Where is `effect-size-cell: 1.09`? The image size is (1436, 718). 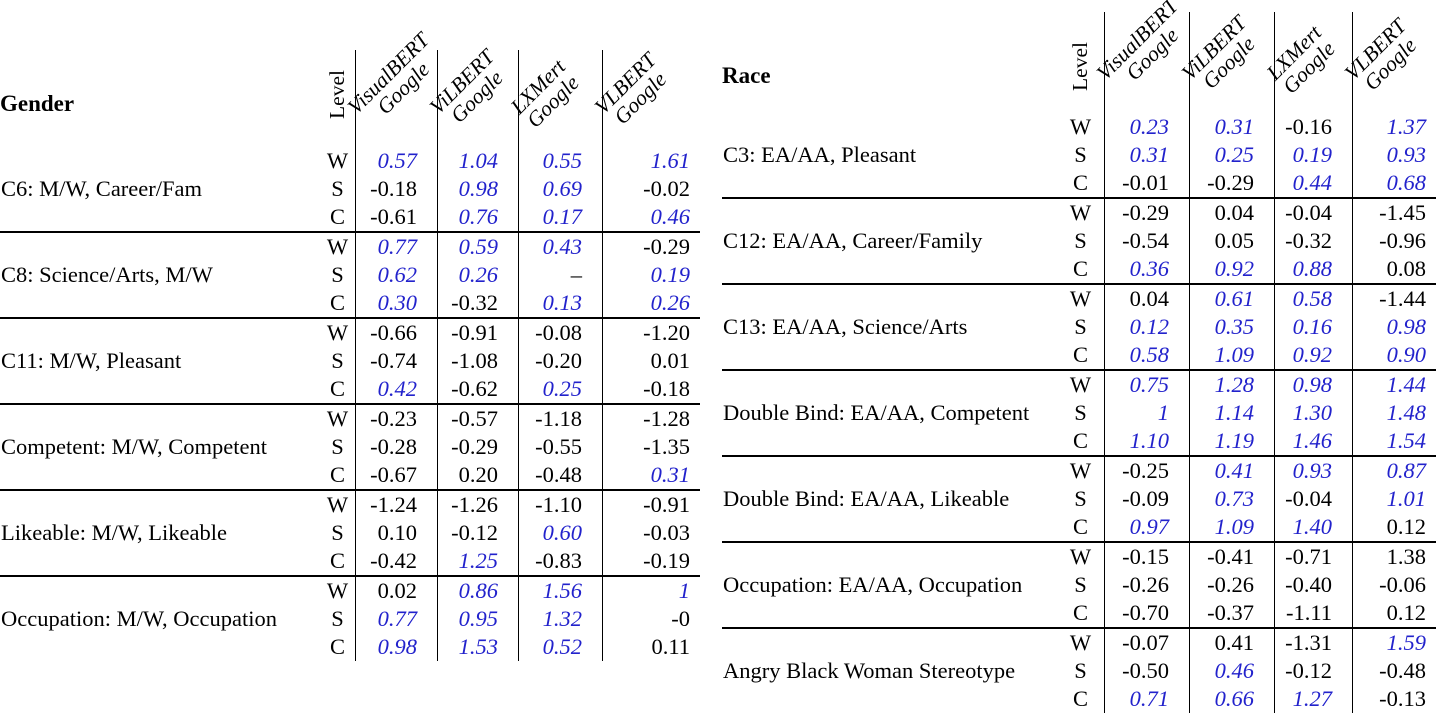
effect-size-cell: 1.09 is located at coordinates (1231, 527).